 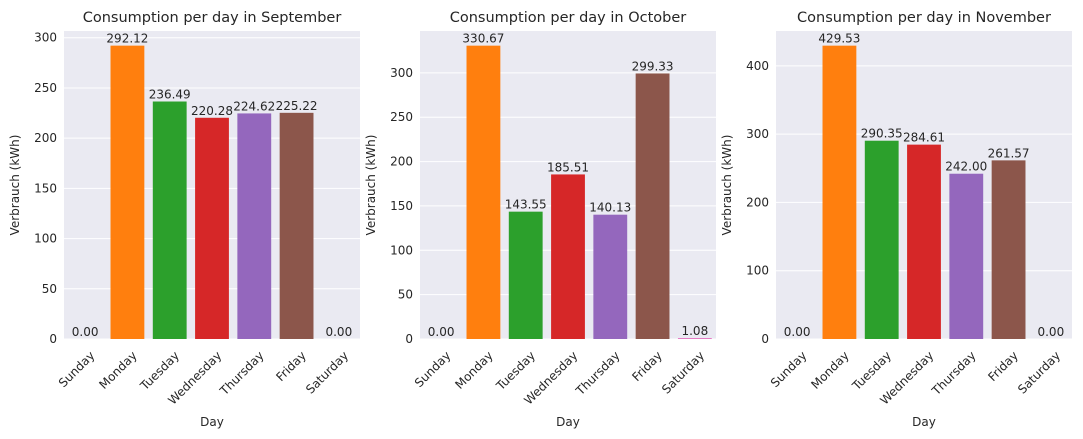 I want to click on data-label: 429.53, so click(x=839, y=39).